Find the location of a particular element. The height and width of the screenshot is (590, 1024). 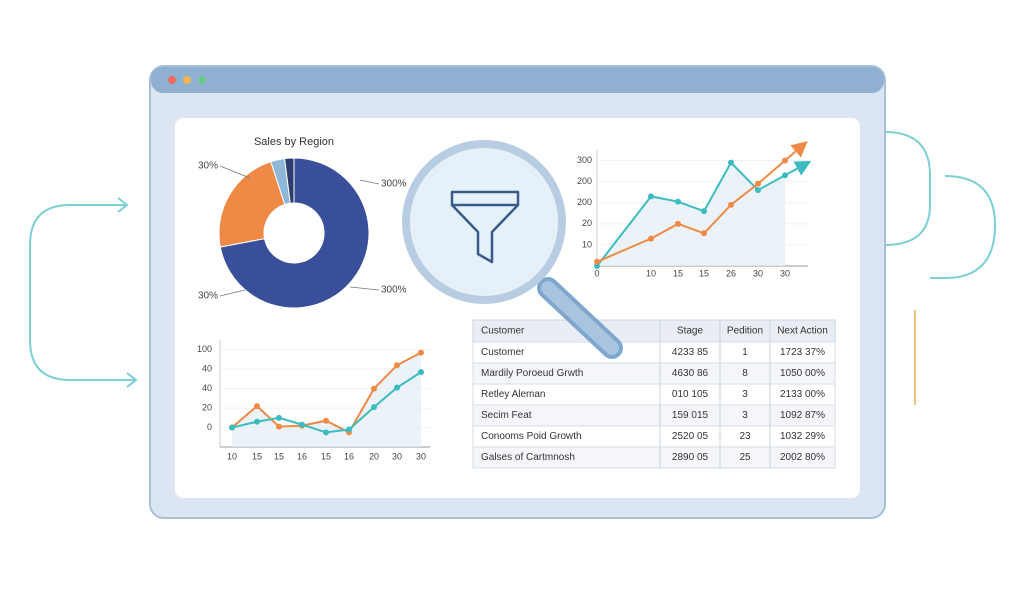

table-cell: 1050 00% is located at coordinates (802, 373).